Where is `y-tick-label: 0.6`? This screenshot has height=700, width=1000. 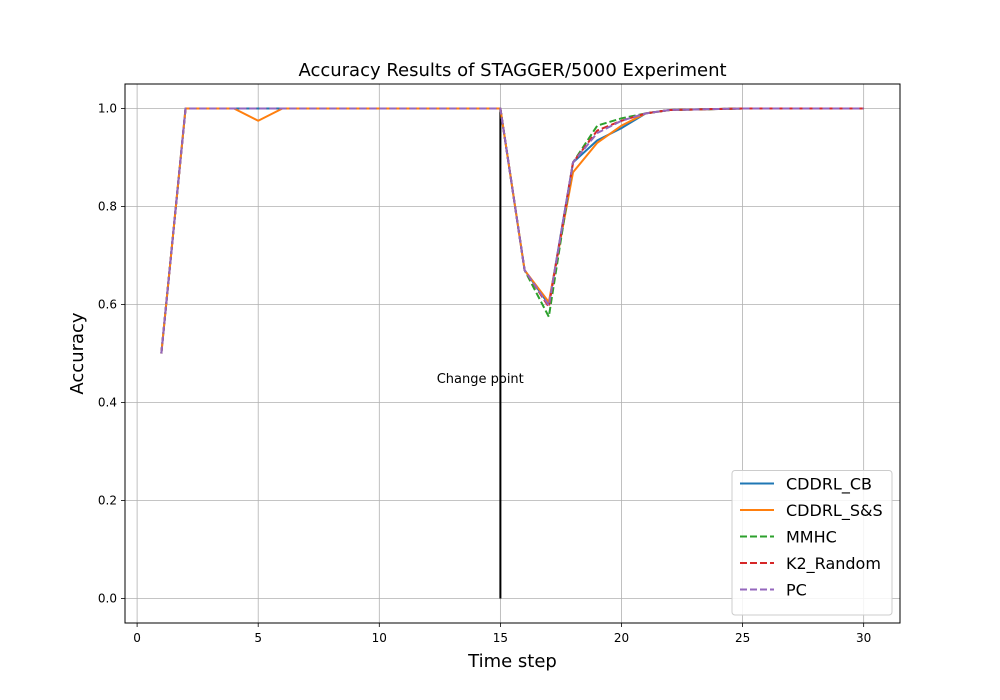
y-tick-label: 0.6 is located at coordinates (107, 305).